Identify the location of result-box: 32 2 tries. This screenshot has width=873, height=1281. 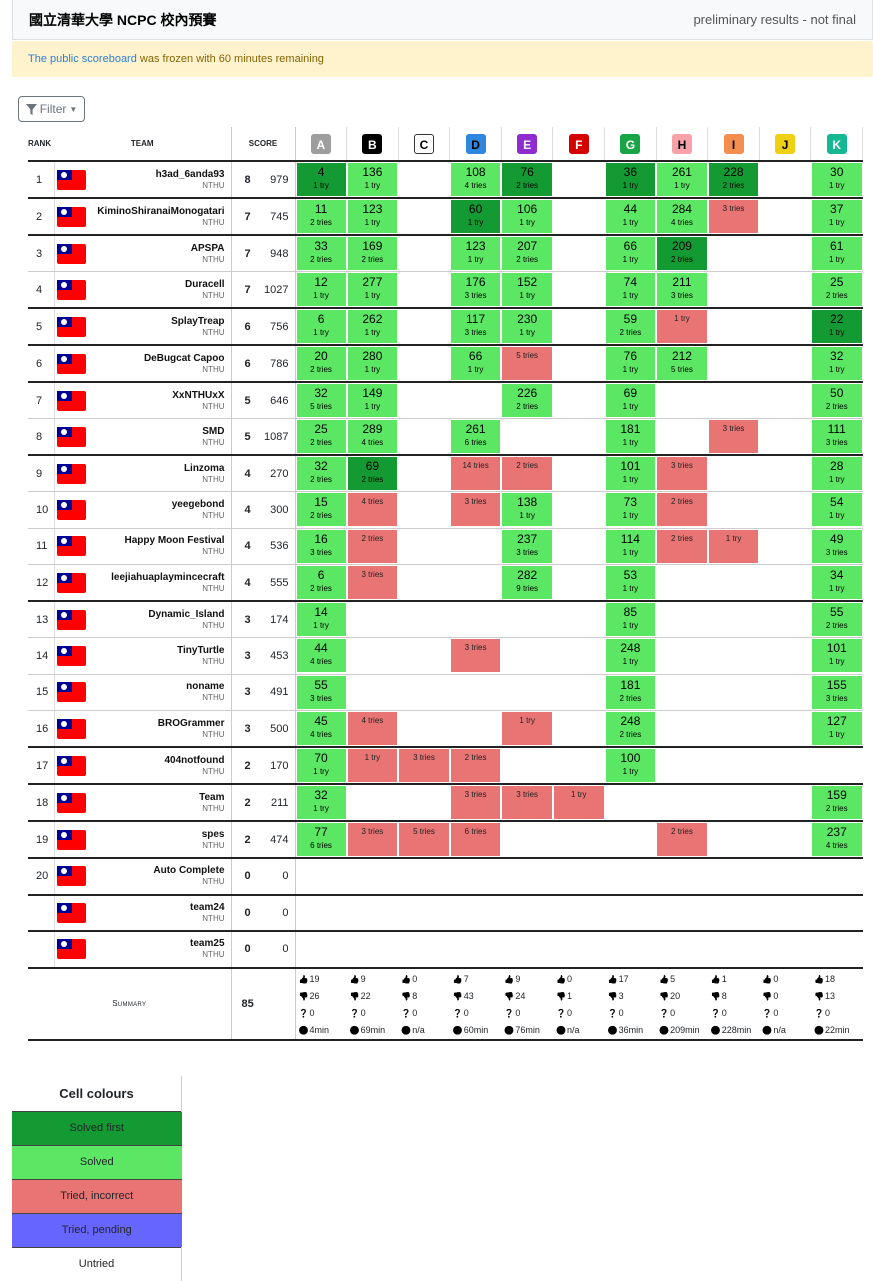
(321, 473).